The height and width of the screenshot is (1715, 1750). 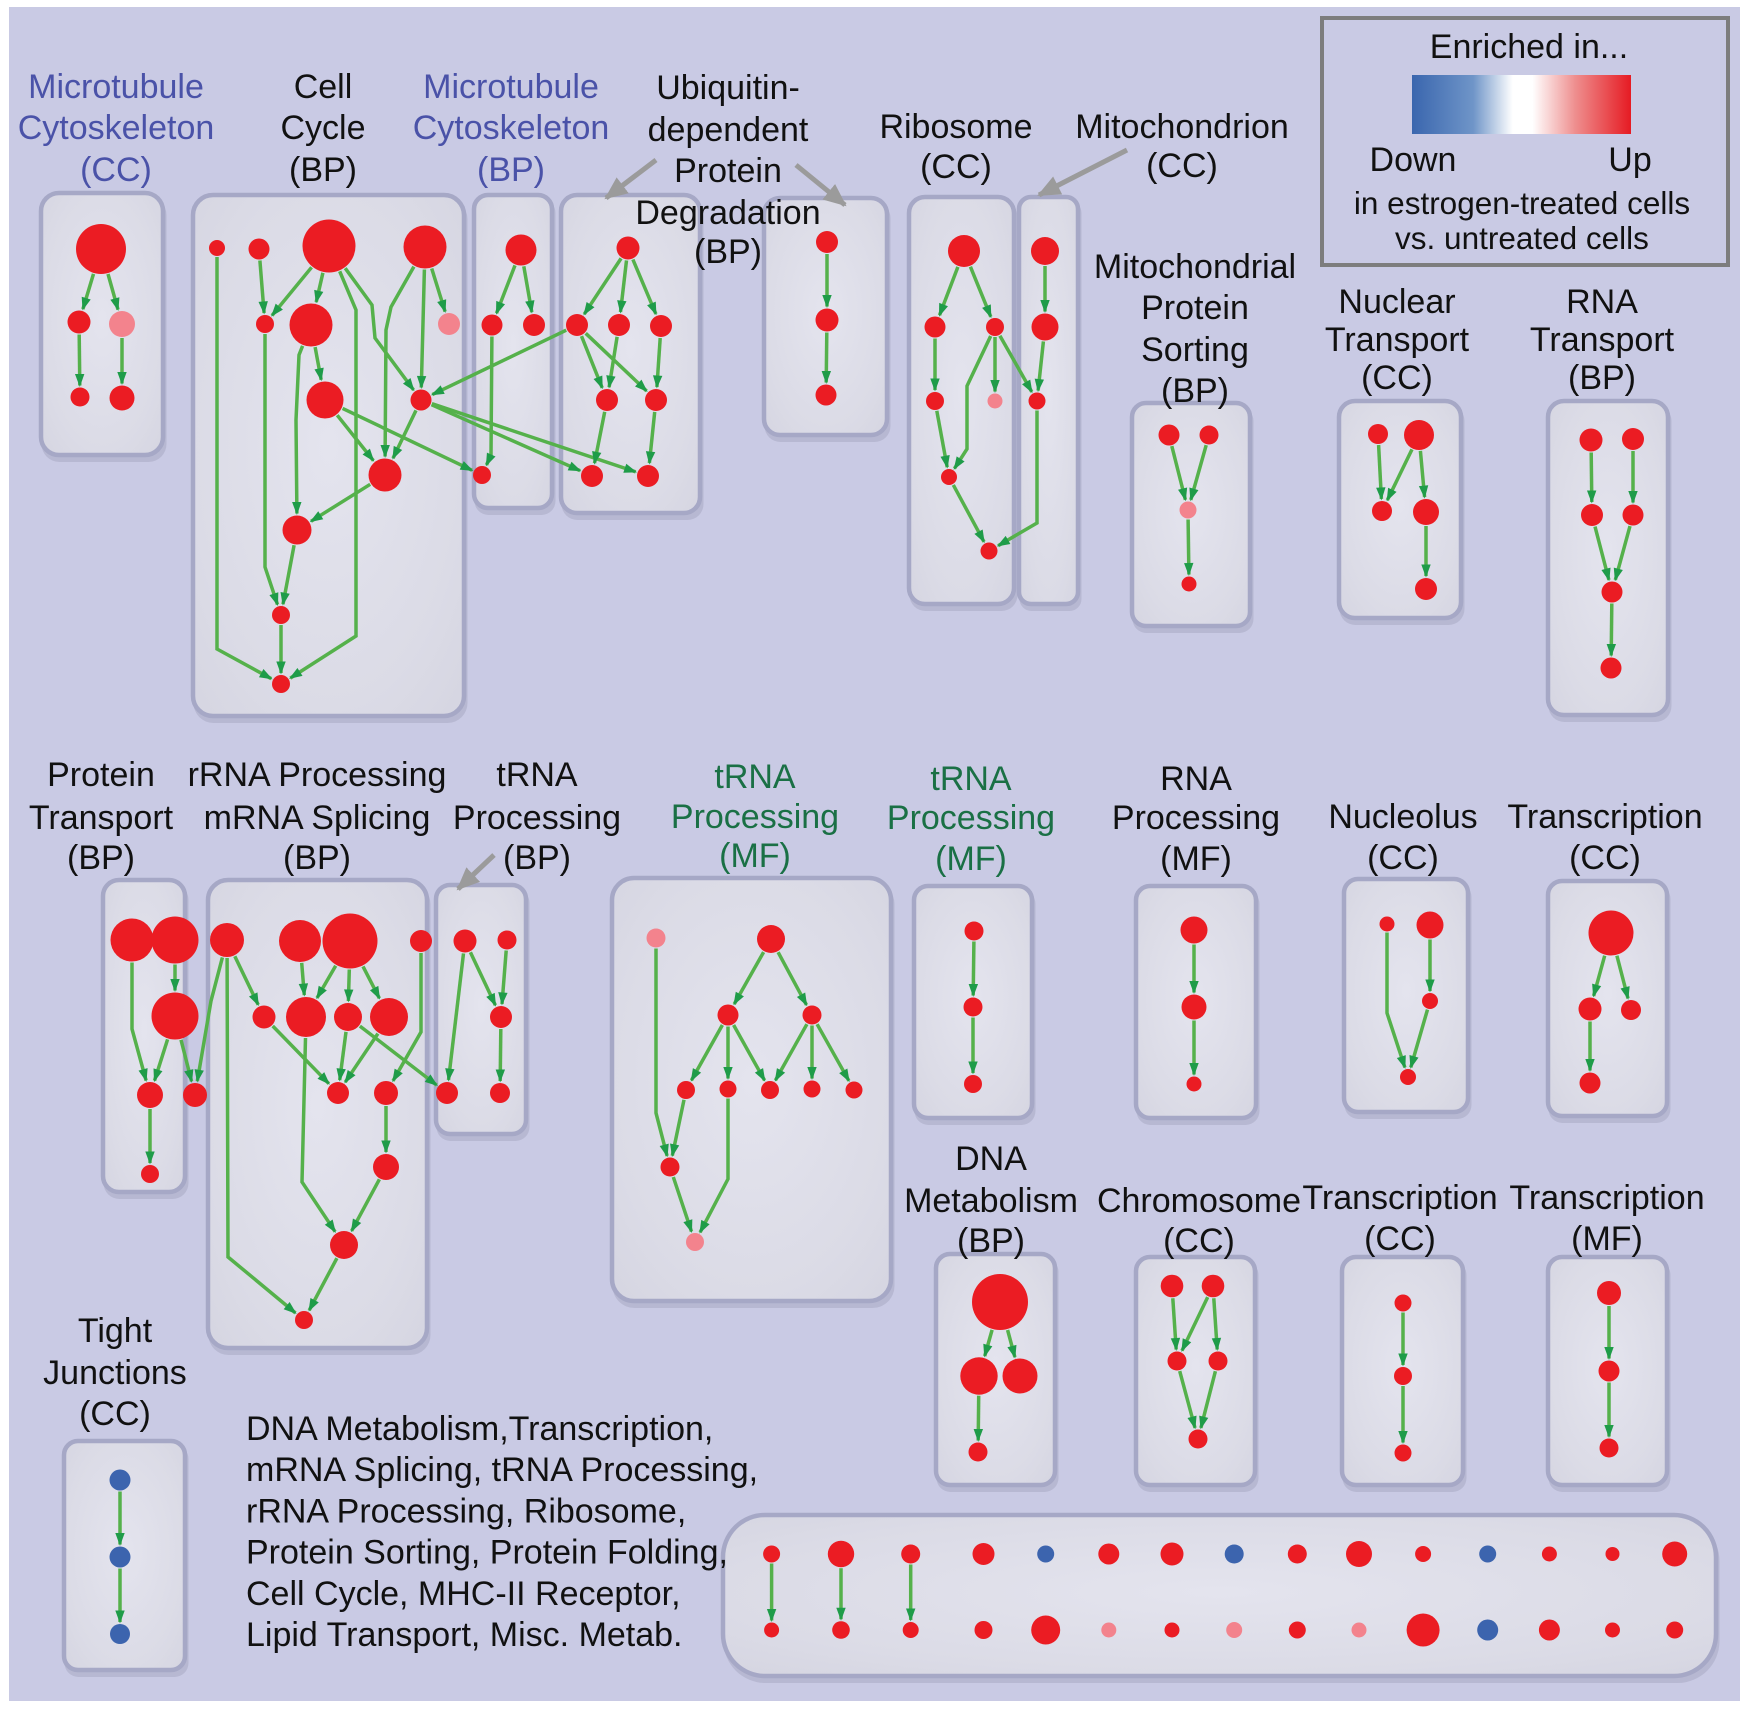 What do you see at coordinates (728, 130) in the screenshot?
I see `svg-text: dependent` at bounding box center [728, 130].